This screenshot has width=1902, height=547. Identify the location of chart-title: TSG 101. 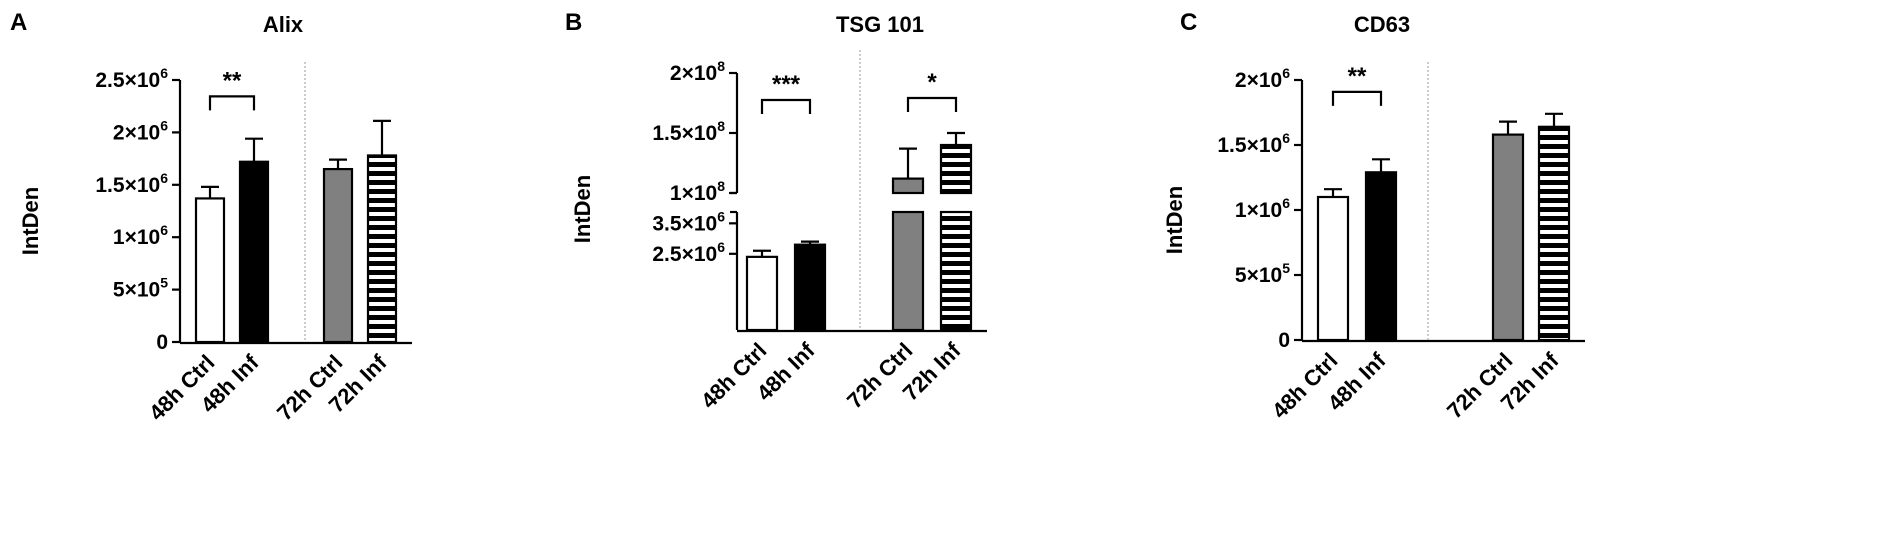
(880, 24).